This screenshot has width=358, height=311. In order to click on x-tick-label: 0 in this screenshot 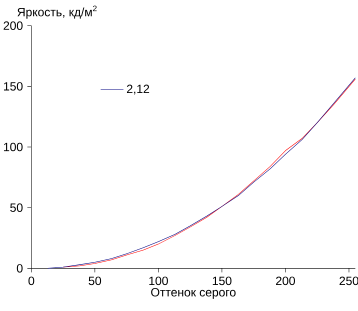, I will do `click(31, 281)`.